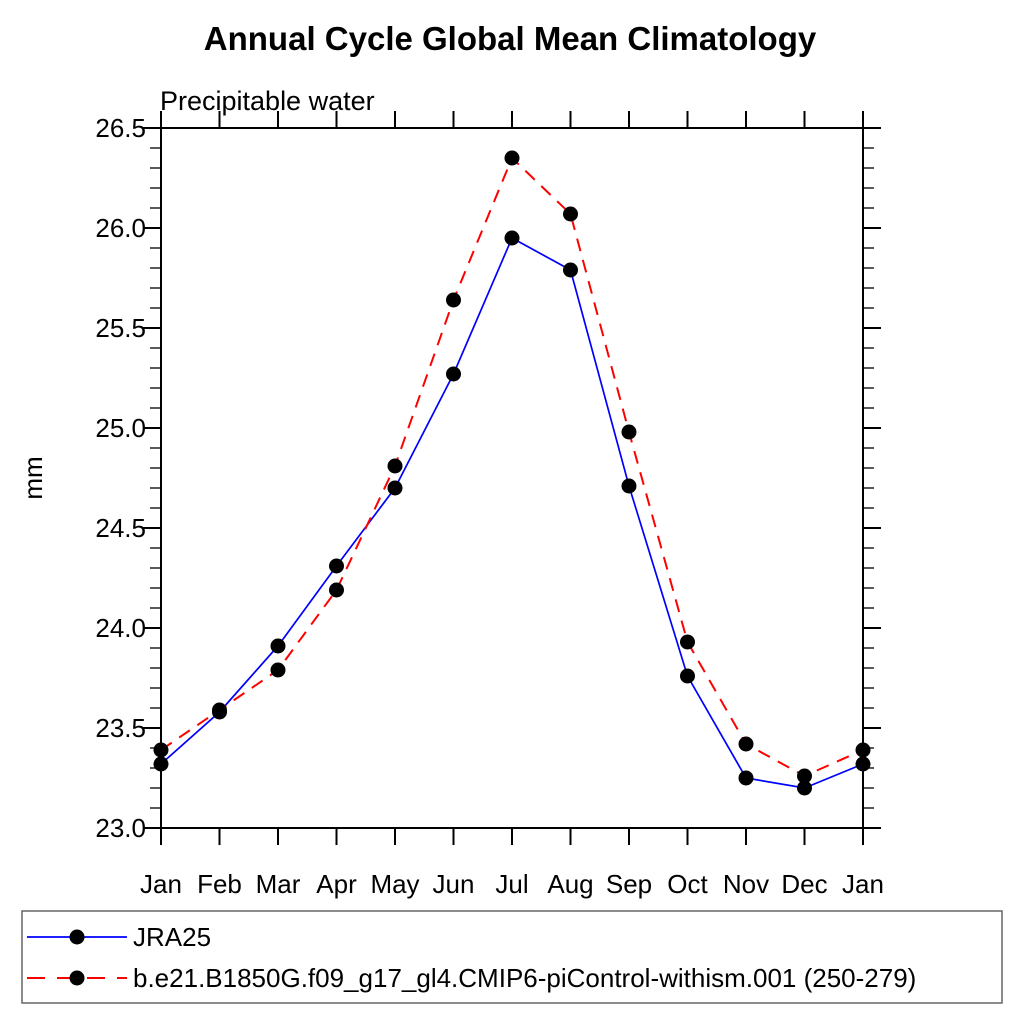 The image size is (1024, 1024). Describe the element at coordinates (77, 978) in the screenshot. I see `legend-marker-dot-model` at that location.